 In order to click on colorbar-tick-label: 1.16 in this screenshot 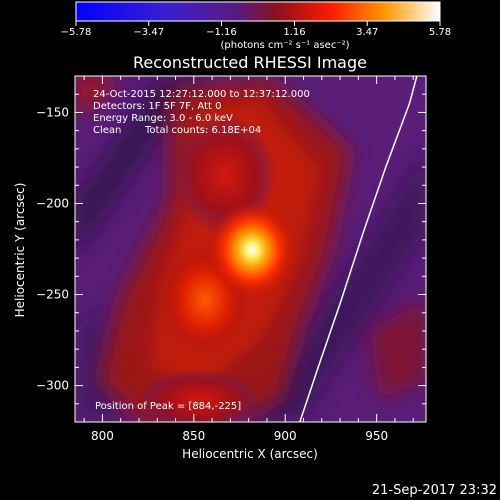, I will do `click(294, 32)`.